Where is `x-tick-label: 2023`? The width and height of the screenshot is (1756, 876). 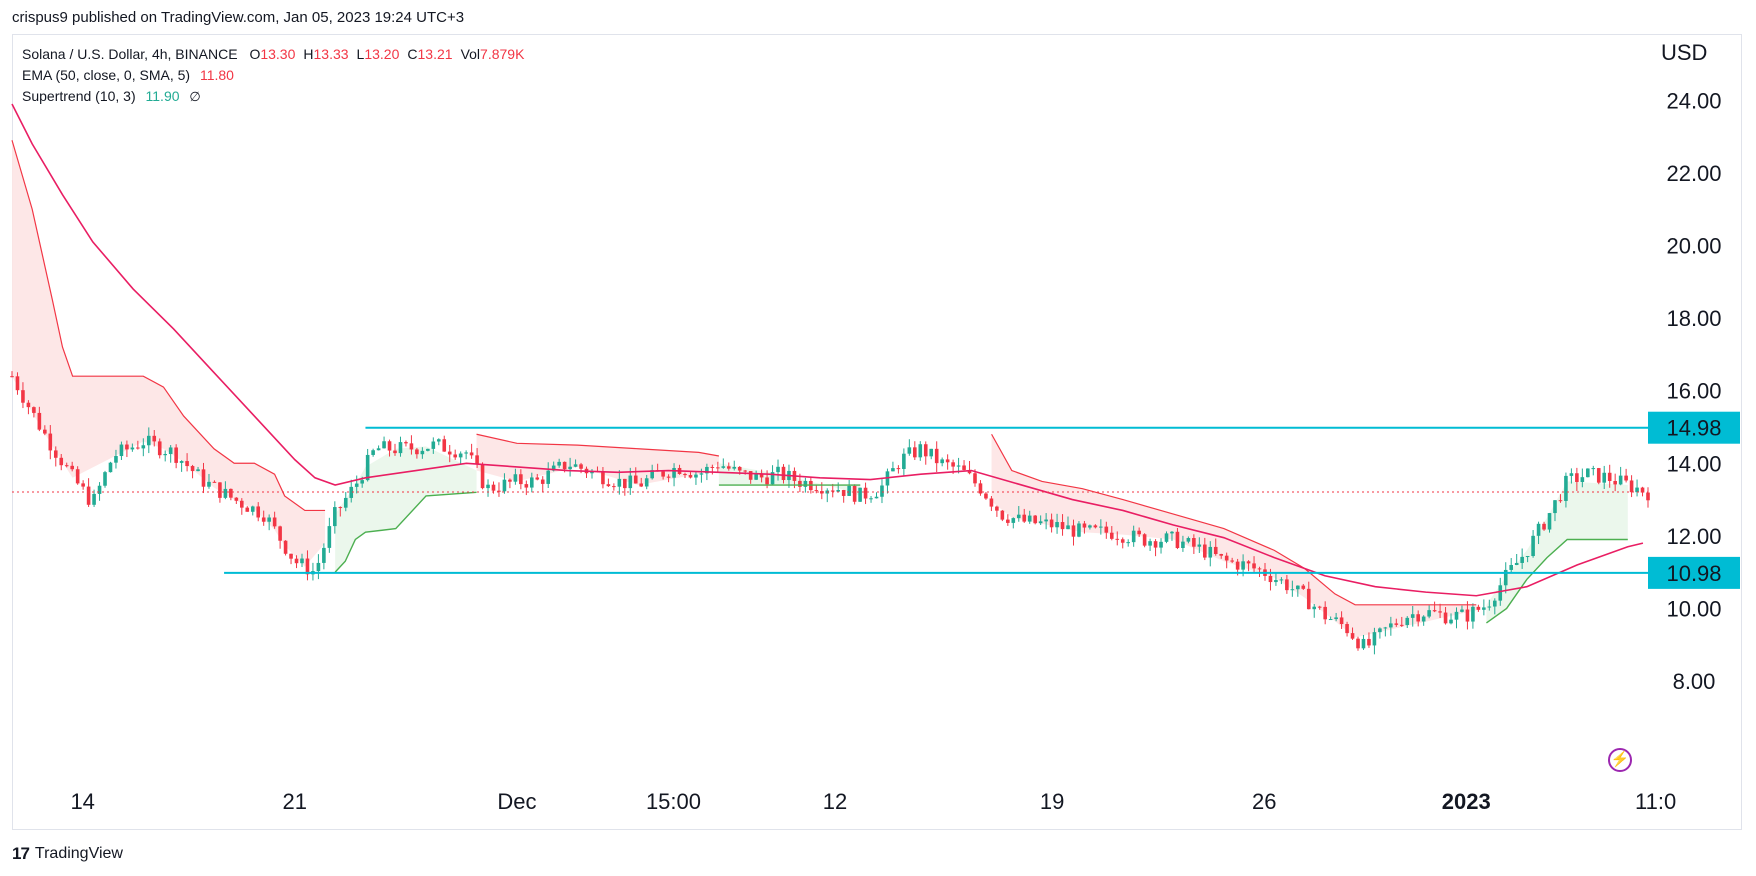 x-tick-label: 2023 is located at coordinates (1466, 801).